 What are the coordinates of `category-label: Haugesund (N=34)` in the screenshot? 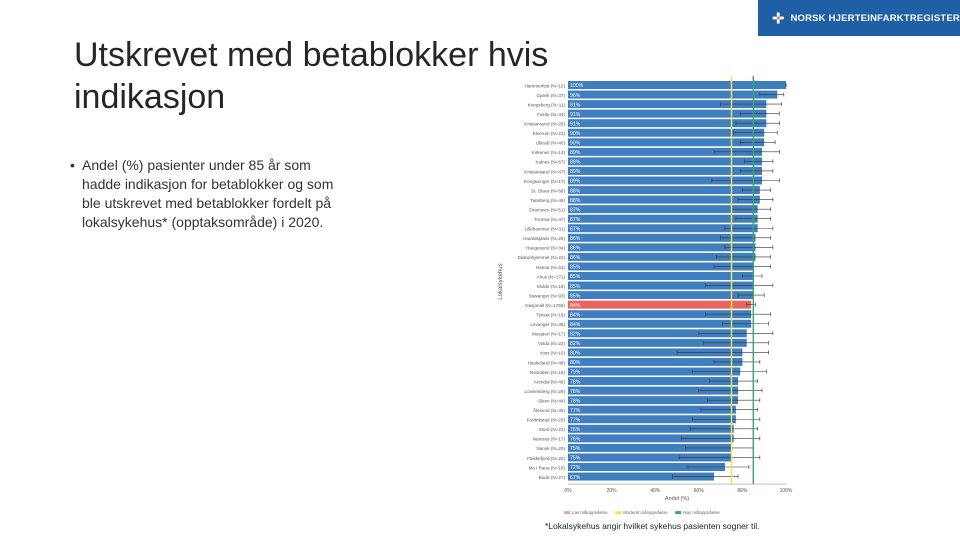 It's located at (545, 248).